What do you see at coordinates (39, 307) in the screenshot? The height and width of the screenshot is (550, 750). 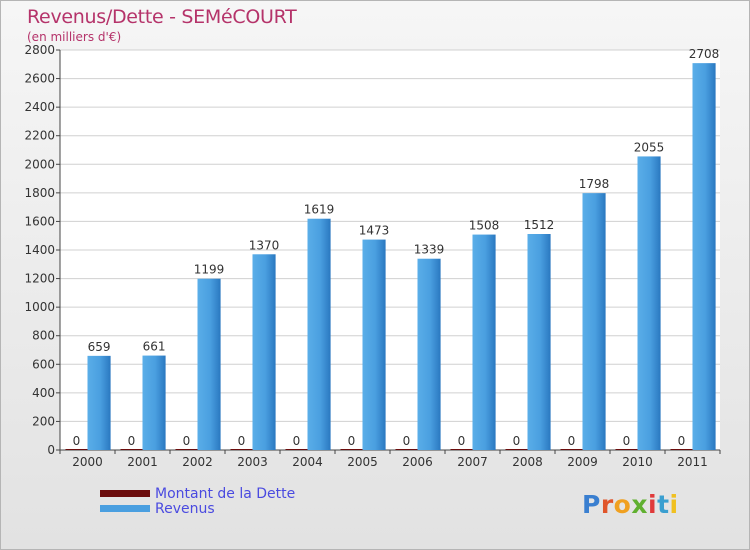 I see `y-tick-label: 1000` at bounding box center [39, 307].